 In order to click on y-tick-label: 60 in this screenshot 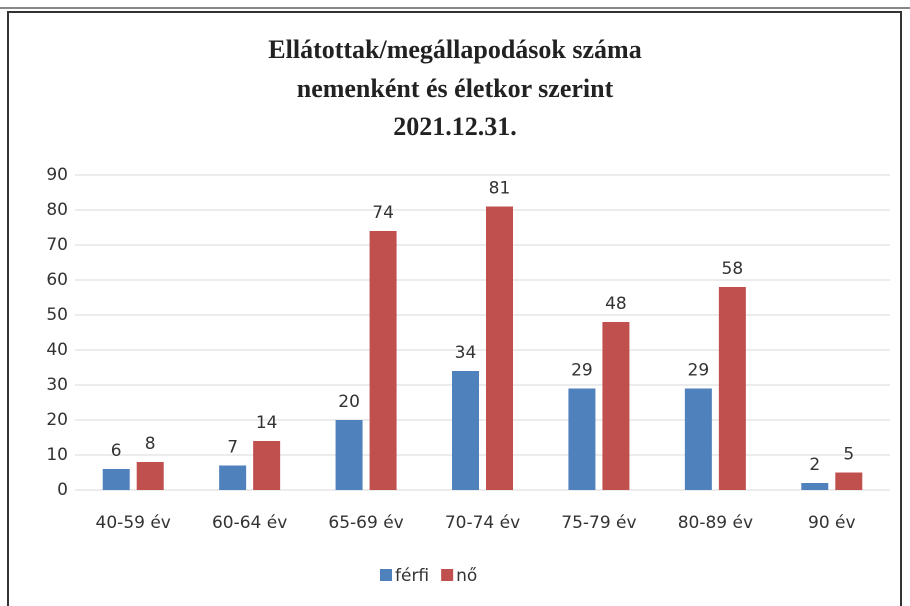, I will do `click(57, 280)`.